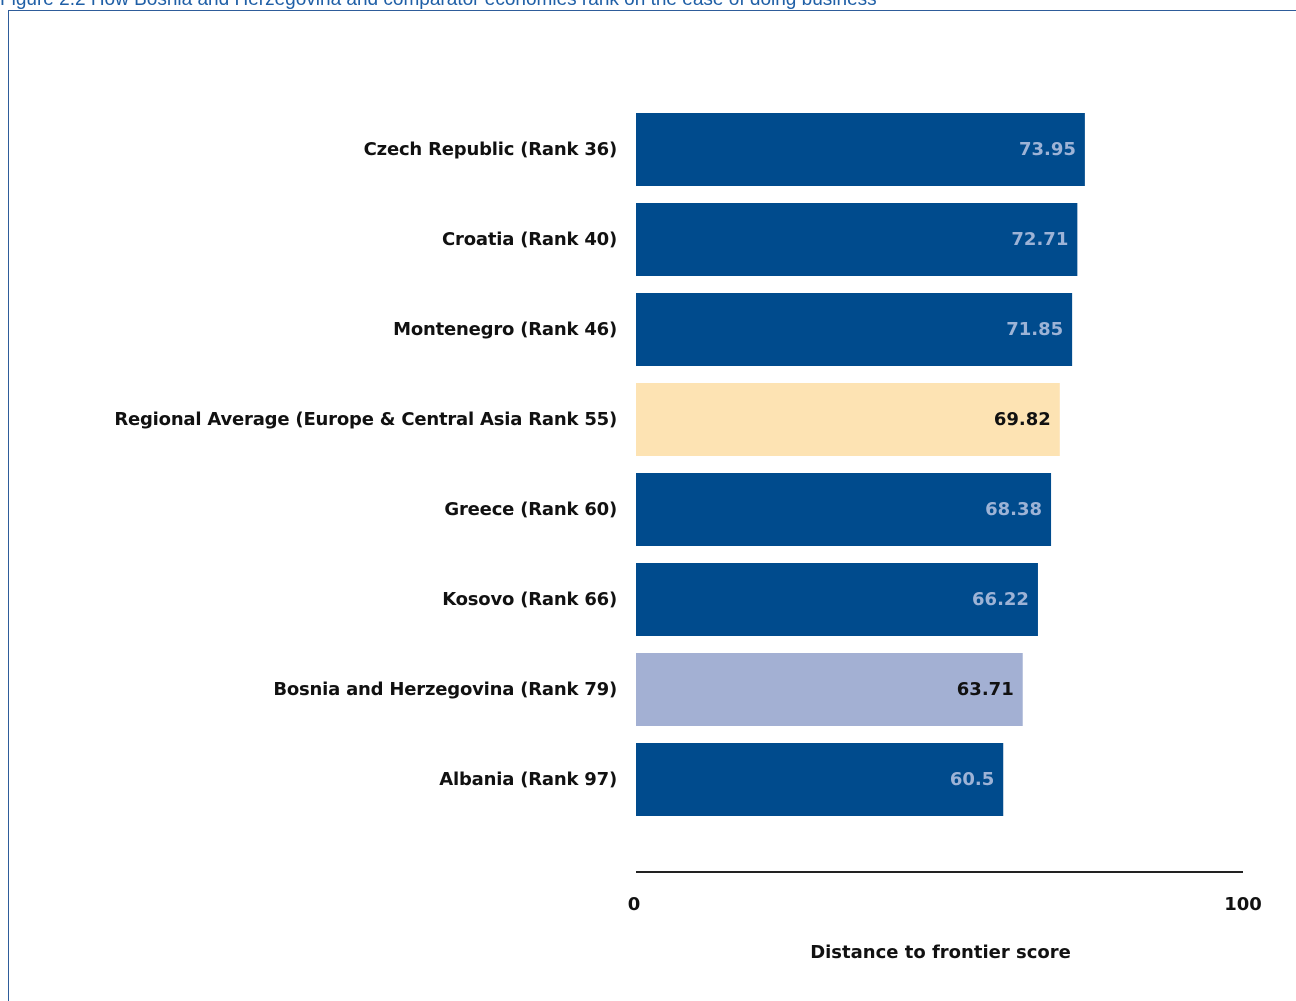  What do you see at coordinates (529, 239) in the screenshot?
I see `category-label: Croatia (Rank 40)` at bounding box center [529, 239].